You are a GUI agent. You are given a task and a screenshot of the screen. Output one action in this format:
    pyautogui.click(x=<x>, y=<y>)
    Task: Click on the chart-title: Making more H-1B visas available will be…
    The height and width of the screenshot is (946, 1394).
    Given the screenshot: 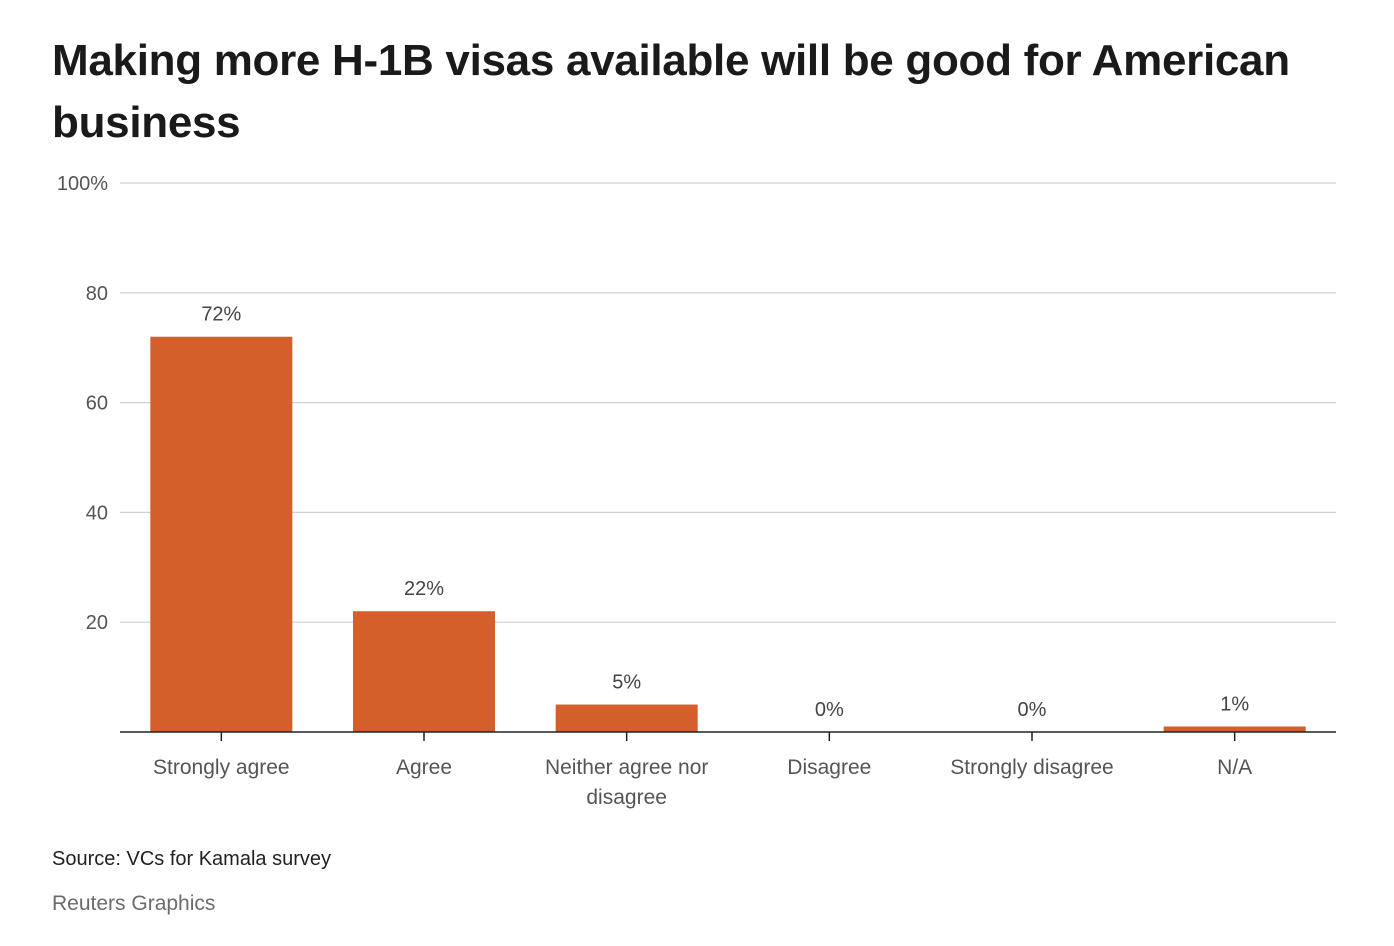 What is the action you would take?
    pyautogui.click(x=671, y=91)
    